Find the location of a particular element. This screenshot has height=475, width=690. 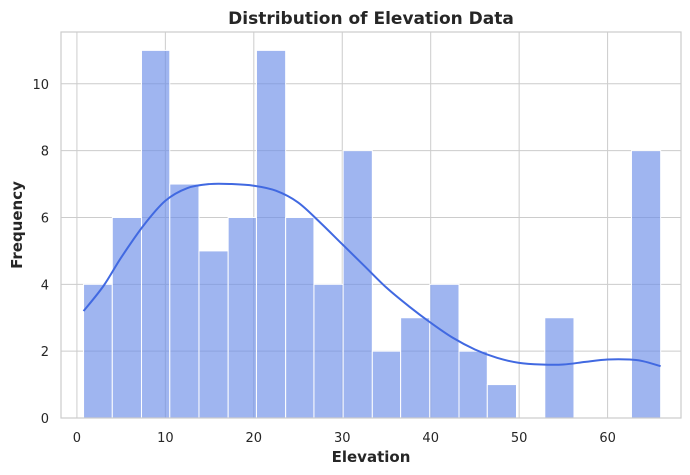

y-tick-label: 4 is located at coordinates (45, 285).